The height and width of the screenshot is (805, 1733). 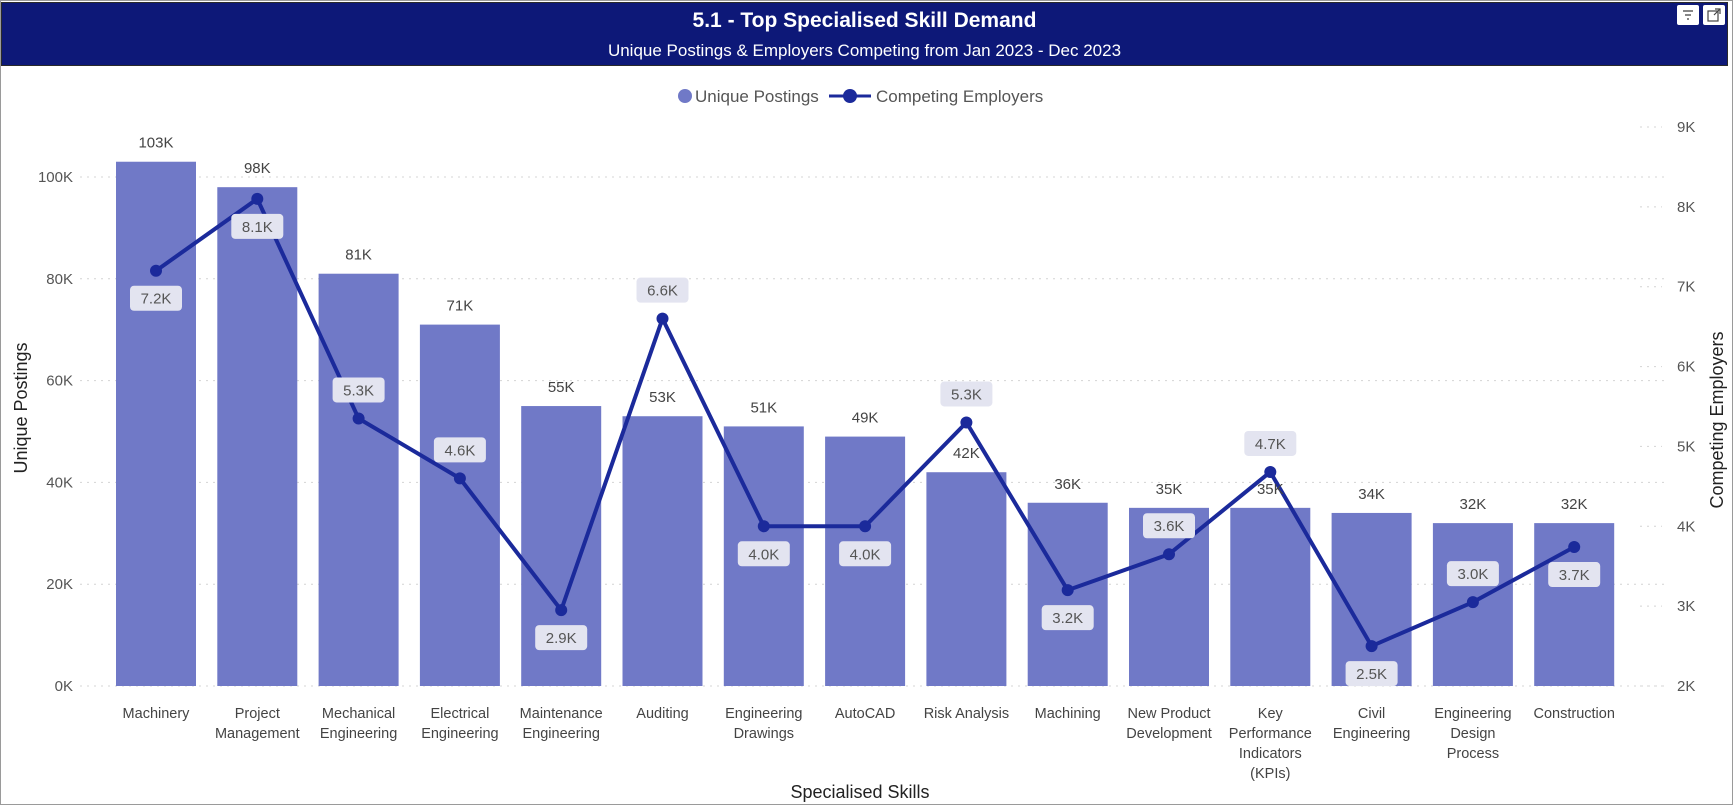 What do you see at coordinates (757, 96) in the screenshot?
I see `legend-bar-label: Unique Postings` at bounding box center [757, 96].